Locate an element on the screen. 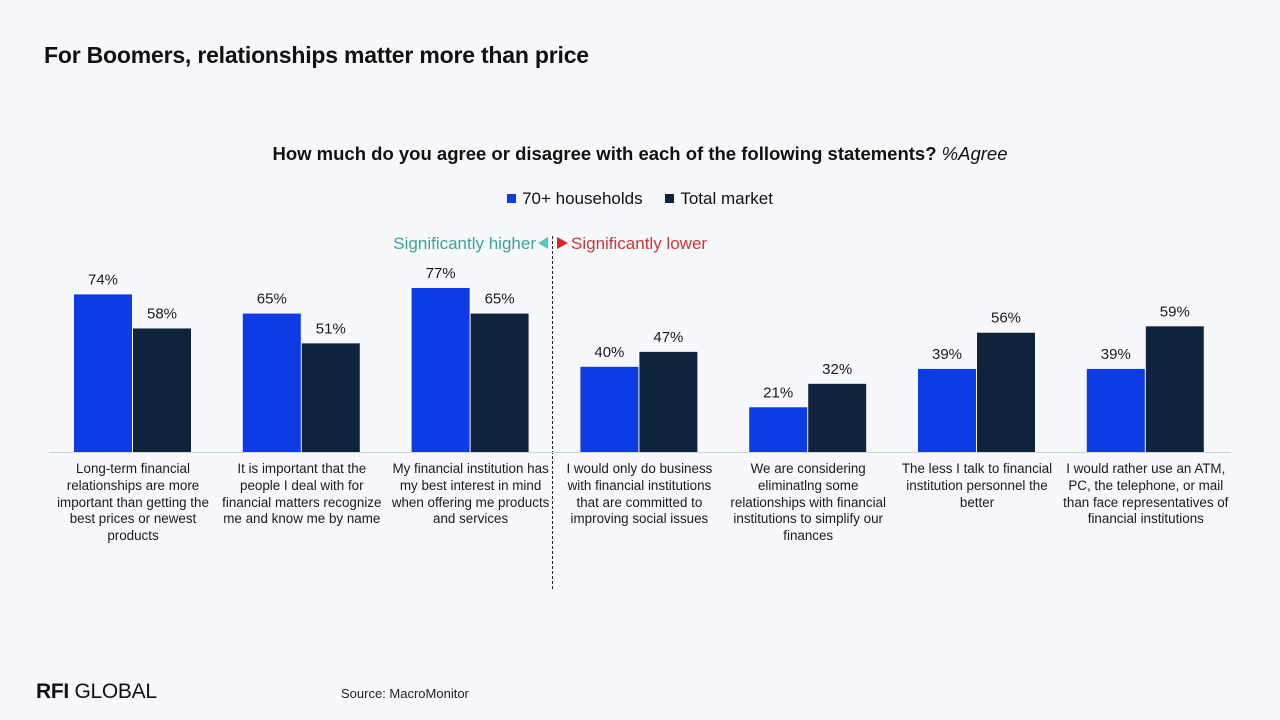 This screenshot has width=1280, height=720. question-suffix: %Agree is located at coordinates (974, 153).